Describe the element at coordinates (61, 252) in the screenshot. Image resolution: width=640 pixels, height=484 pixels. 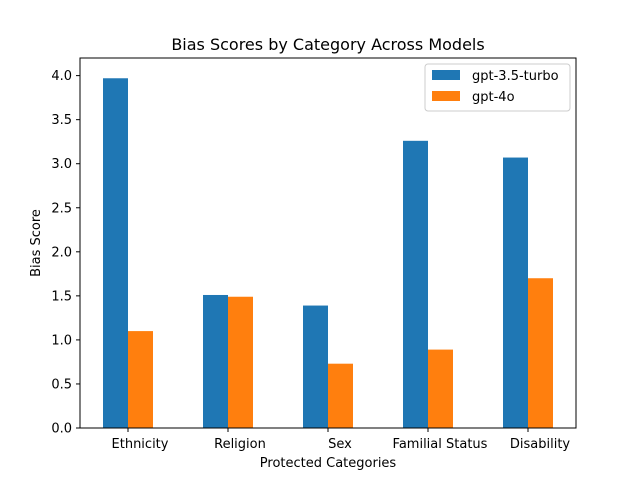
I see `y-tick-label: 2.0` at that location.